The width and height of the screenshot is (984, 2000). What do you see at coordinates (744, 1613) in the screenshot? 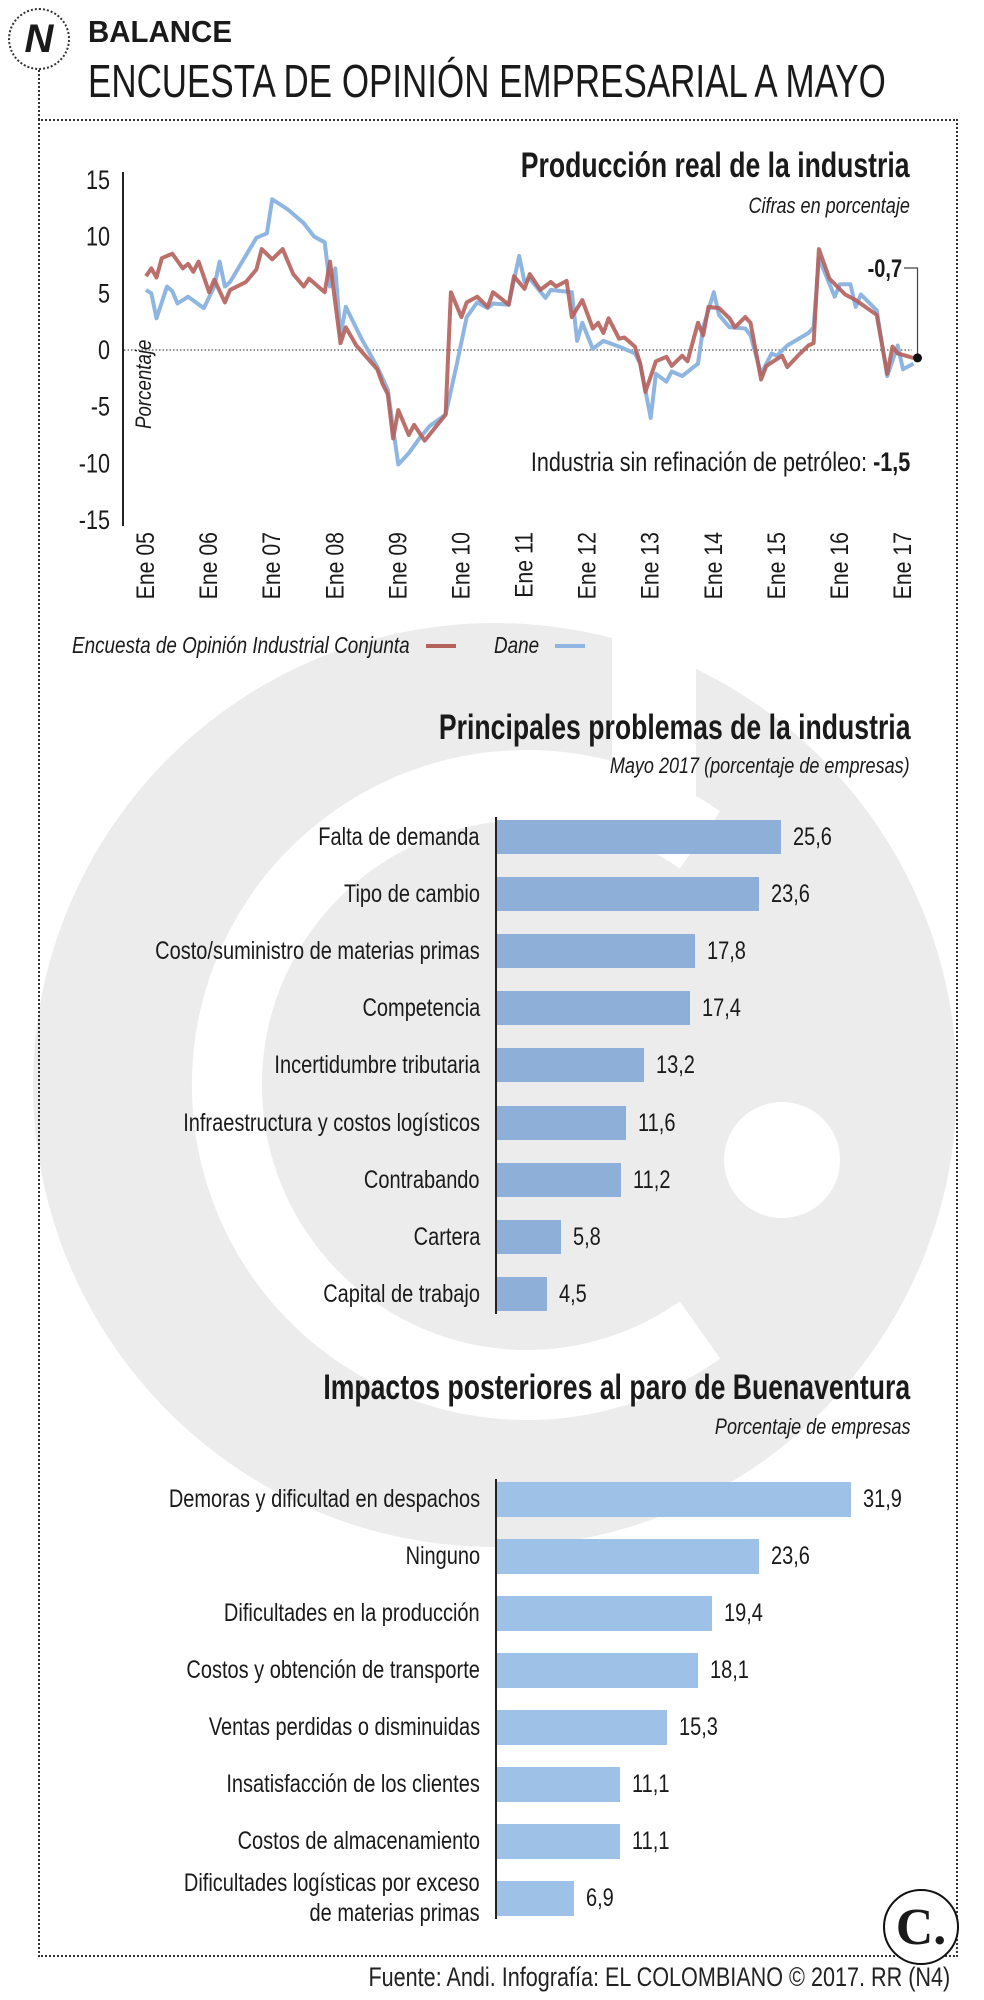
I see `bar-value-label: 19,4` at bounding box center [744, 1613].